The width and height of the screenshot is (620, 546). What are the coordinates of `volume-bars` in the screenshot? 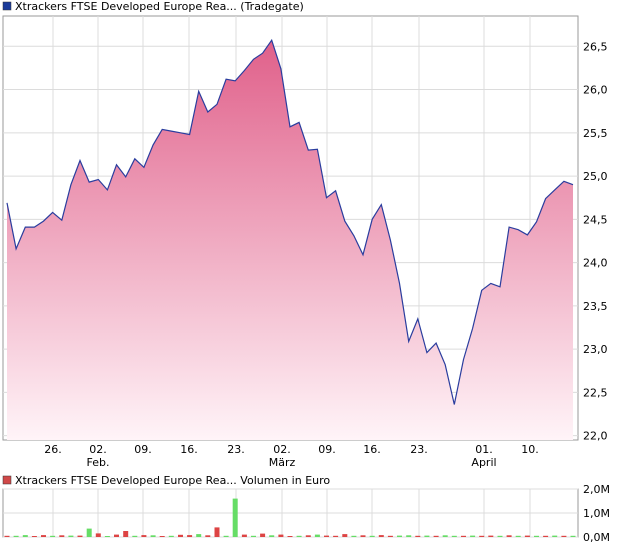 It's located at (290, 517).